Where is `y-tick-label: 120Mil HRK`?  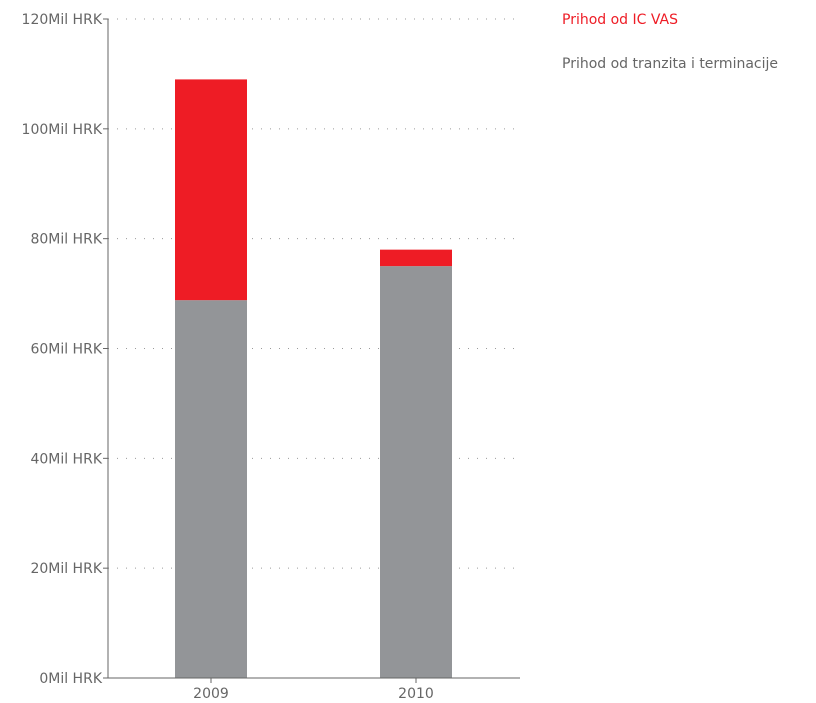 y-tick-label: 120Mil HRK is located at coordinates (62, 20).